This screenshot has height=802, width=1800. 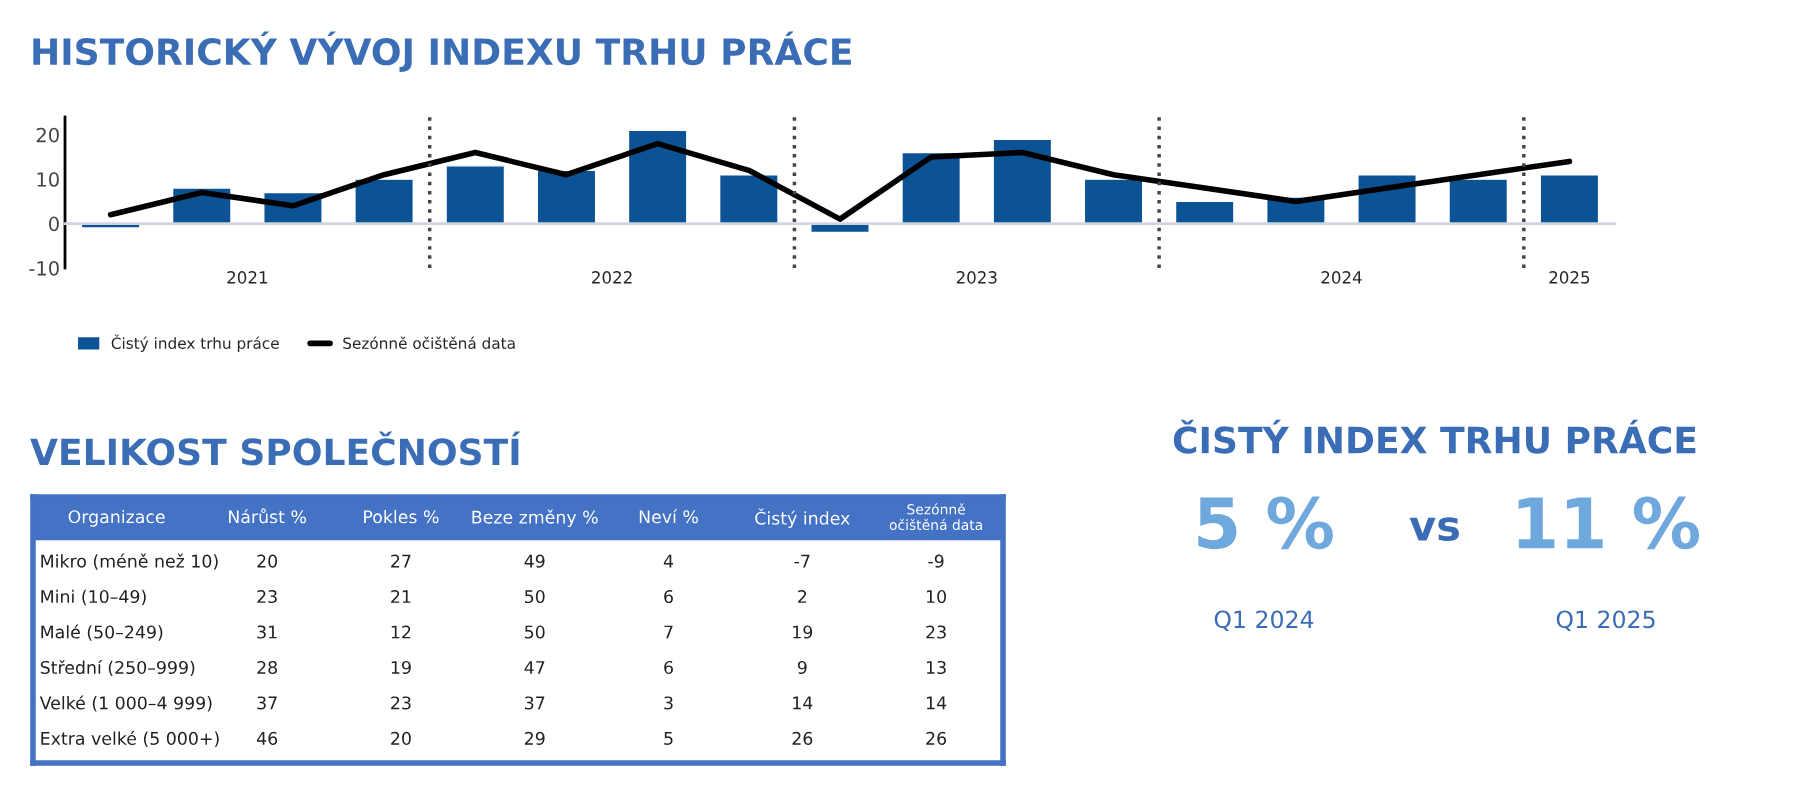 I want to click on data-label: 46, so click(x=267, y=738).